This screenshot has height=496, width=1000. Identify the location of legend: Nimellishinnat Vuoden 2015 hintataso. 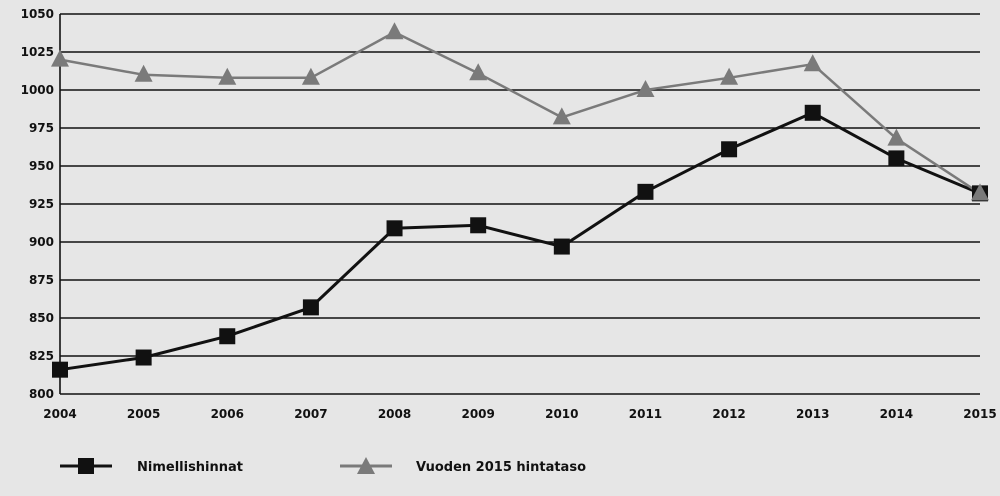
(323, 466).